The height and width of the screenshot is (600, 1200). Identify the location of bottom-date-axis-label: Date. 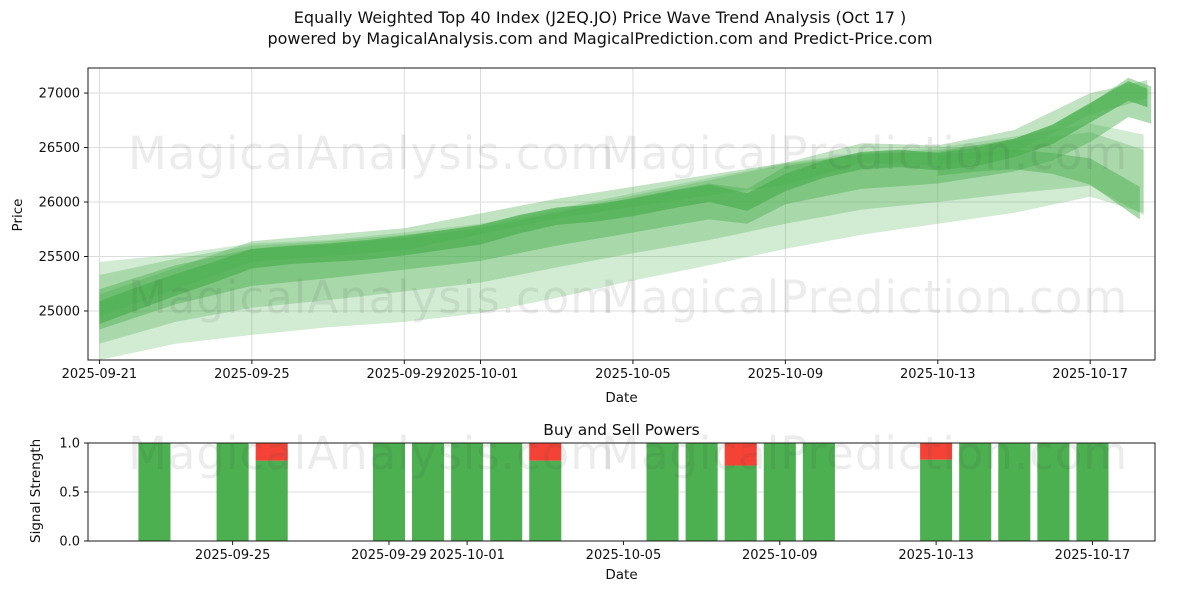
(621, 575).